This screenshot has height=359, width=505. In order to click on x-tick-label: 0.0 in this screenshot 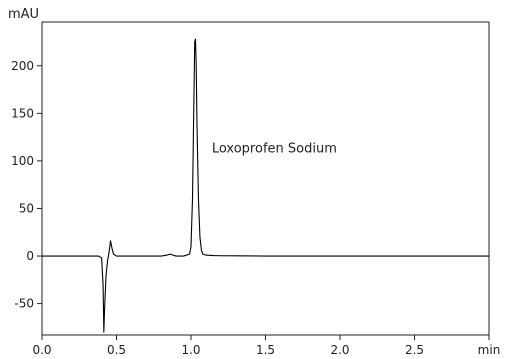, I will do `click(41, 350)`.